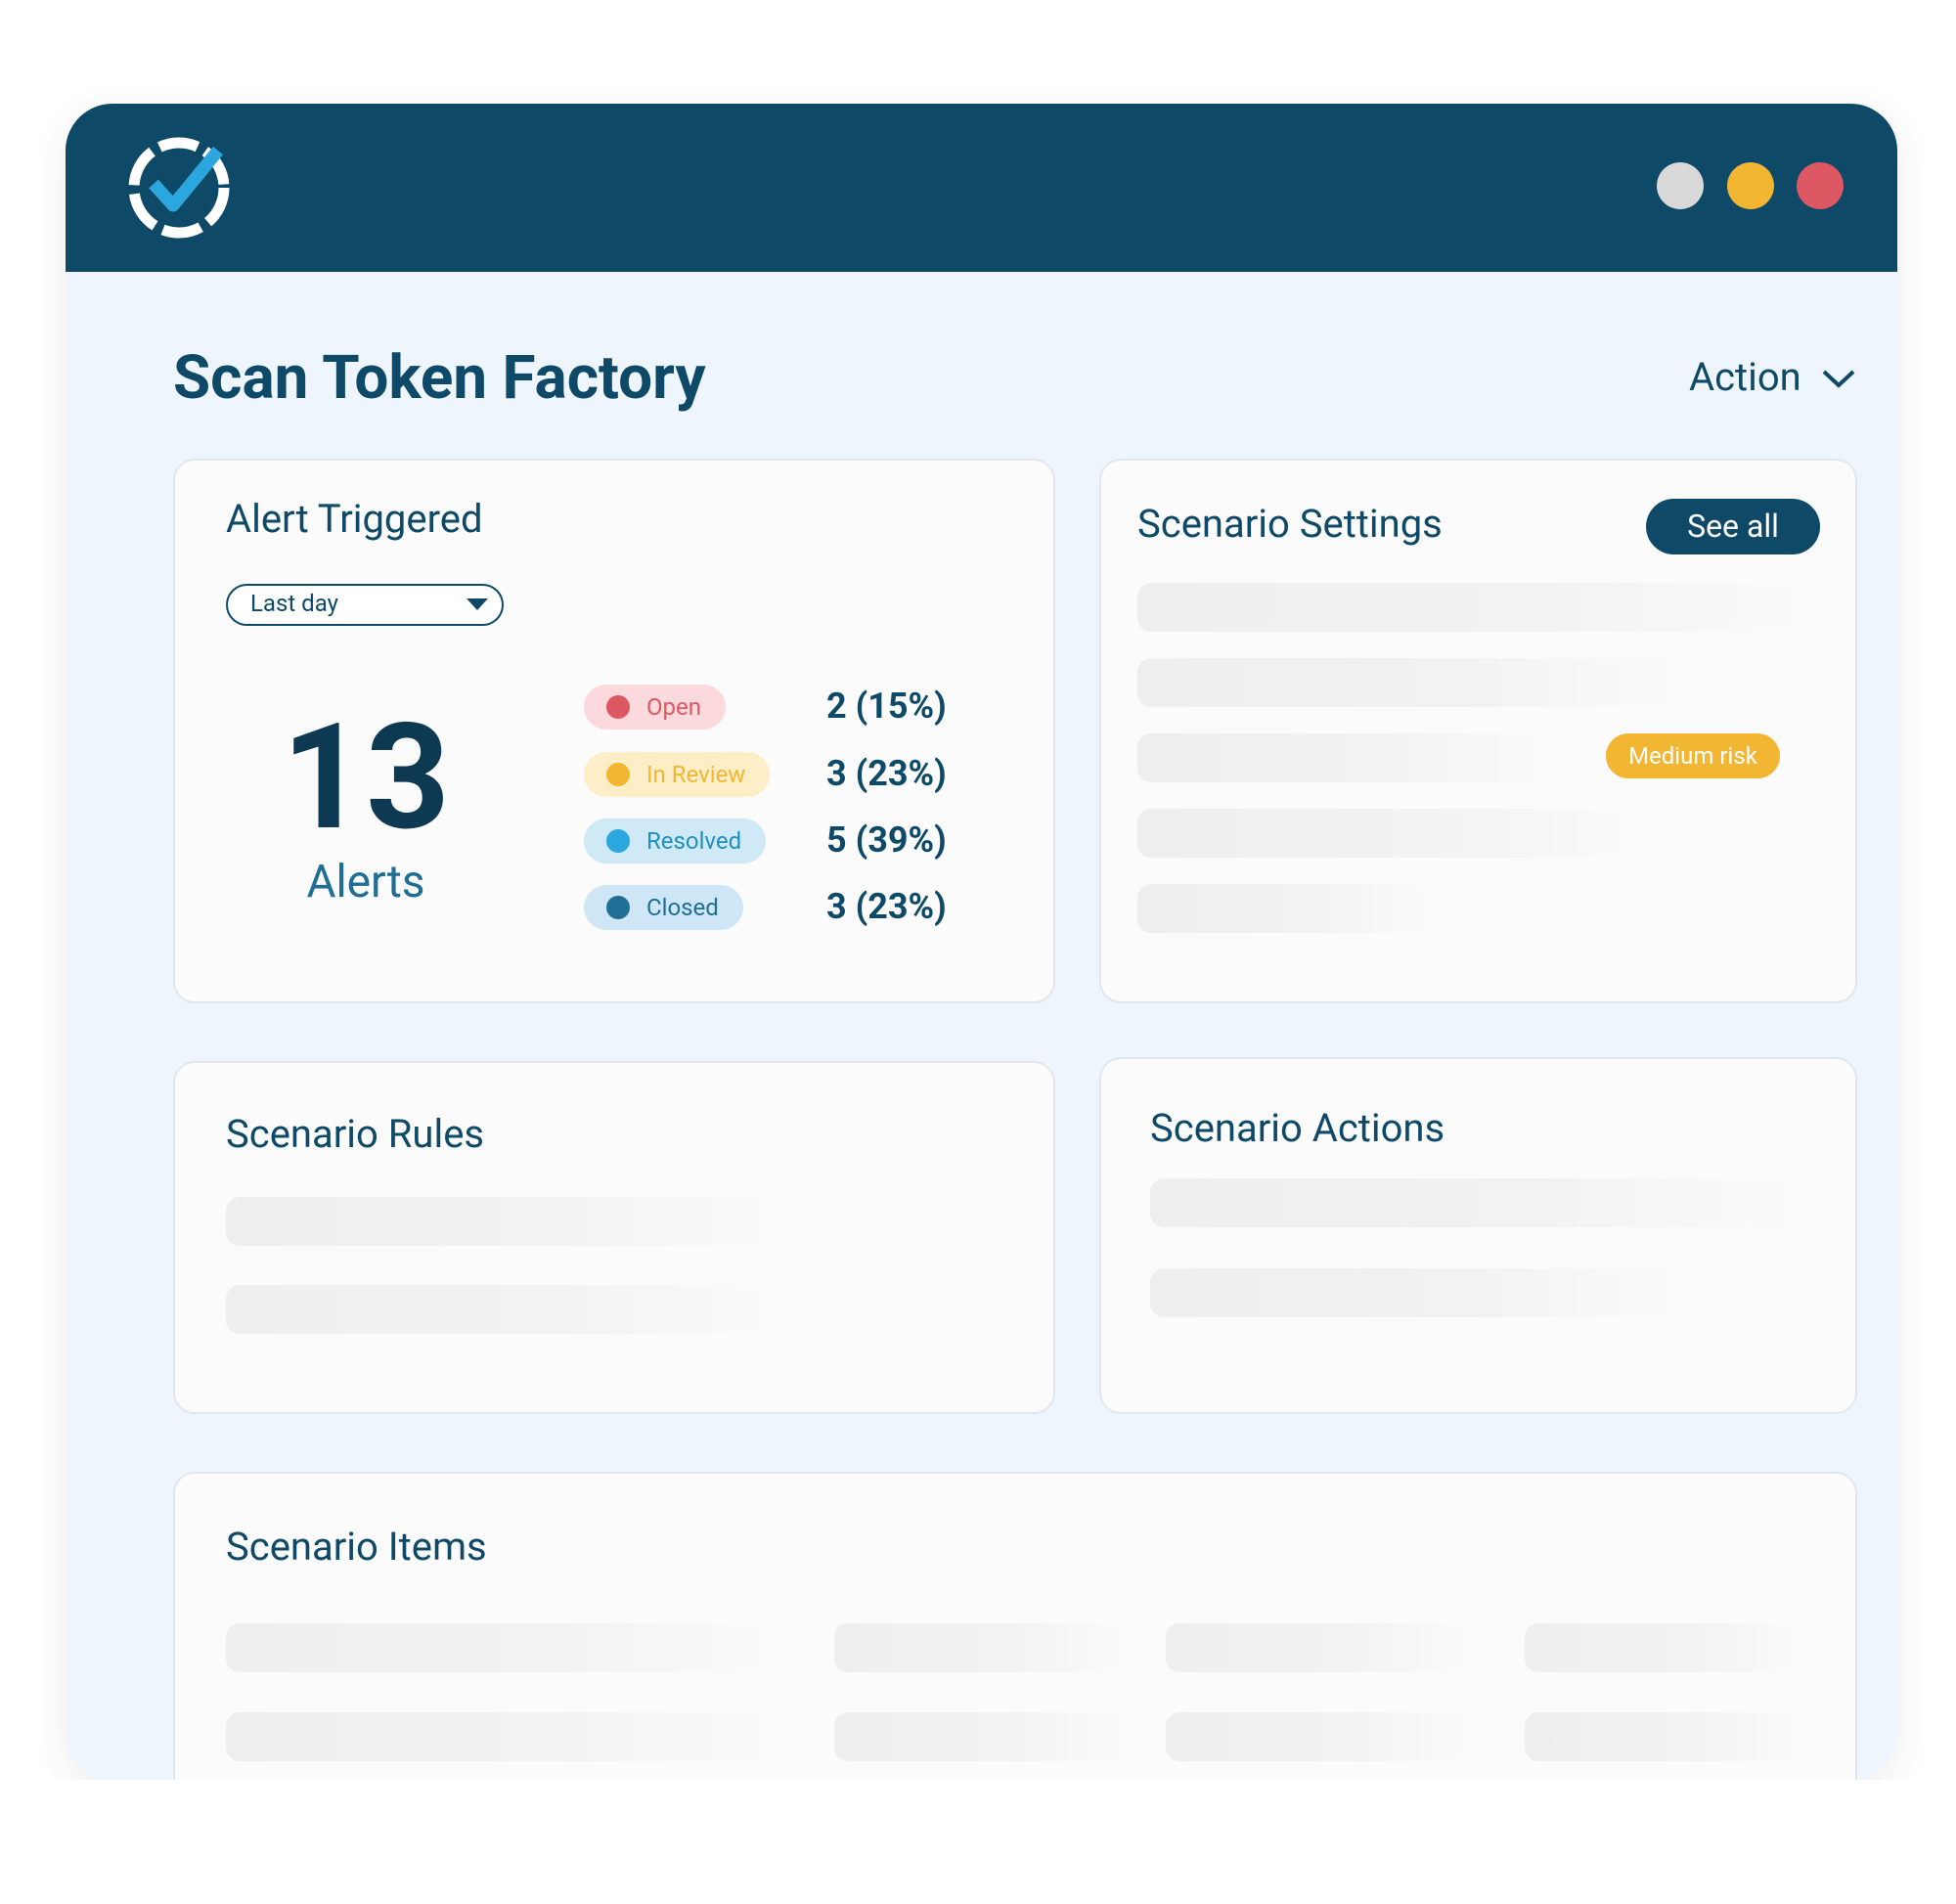 This screenshot has height=1904, width=1956. Describe the element at coordinates (673, 707) in the screenshot. I see `status-label: Open` at that location.